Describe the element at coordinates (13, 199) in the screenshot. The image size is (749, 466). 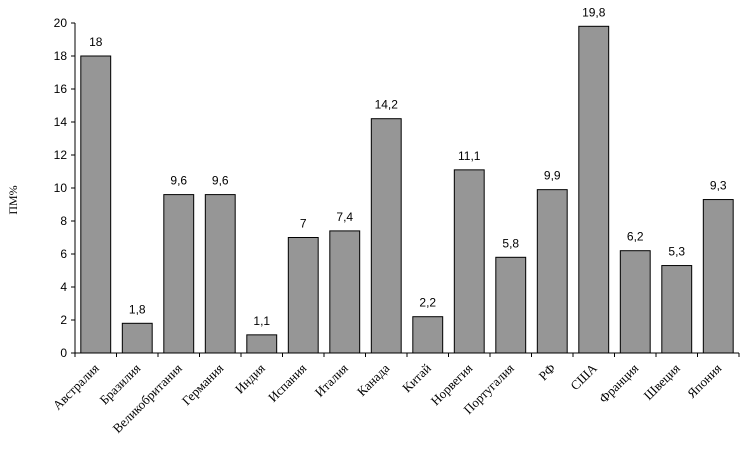
I see `y-axis-label: ПМ%` at that location.